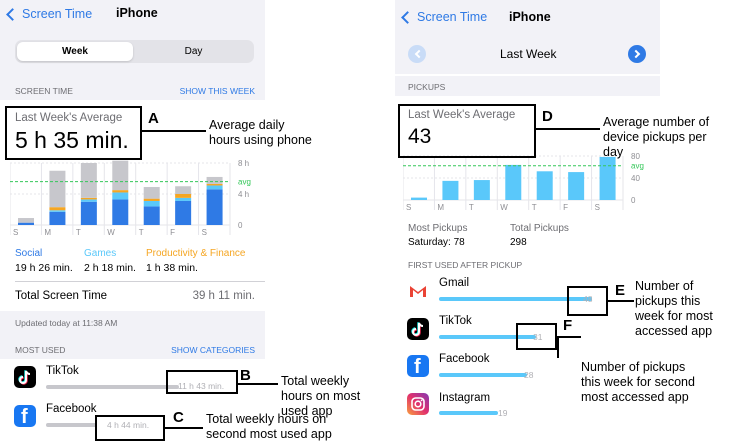 This screenshot has width=730, height=446. What do you see at coordinates (25, 416) in the screenshot?
I see `facebook-icon: f` at bounding box center [25, 416].